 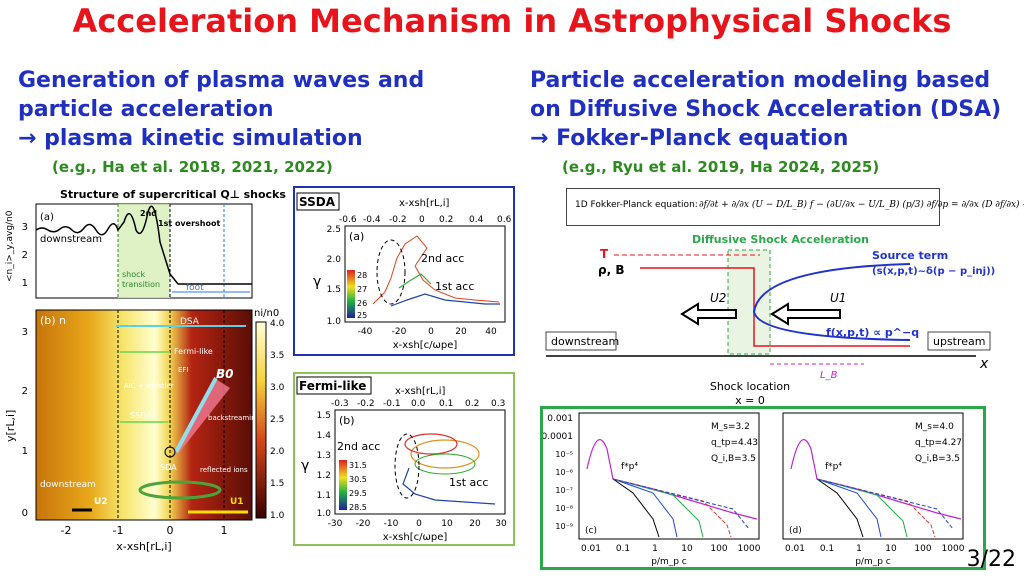 What do you see at coordinates (991, 559) in the screenshot?
I see `page-number: 3/22` at bounding box center [991, 559].